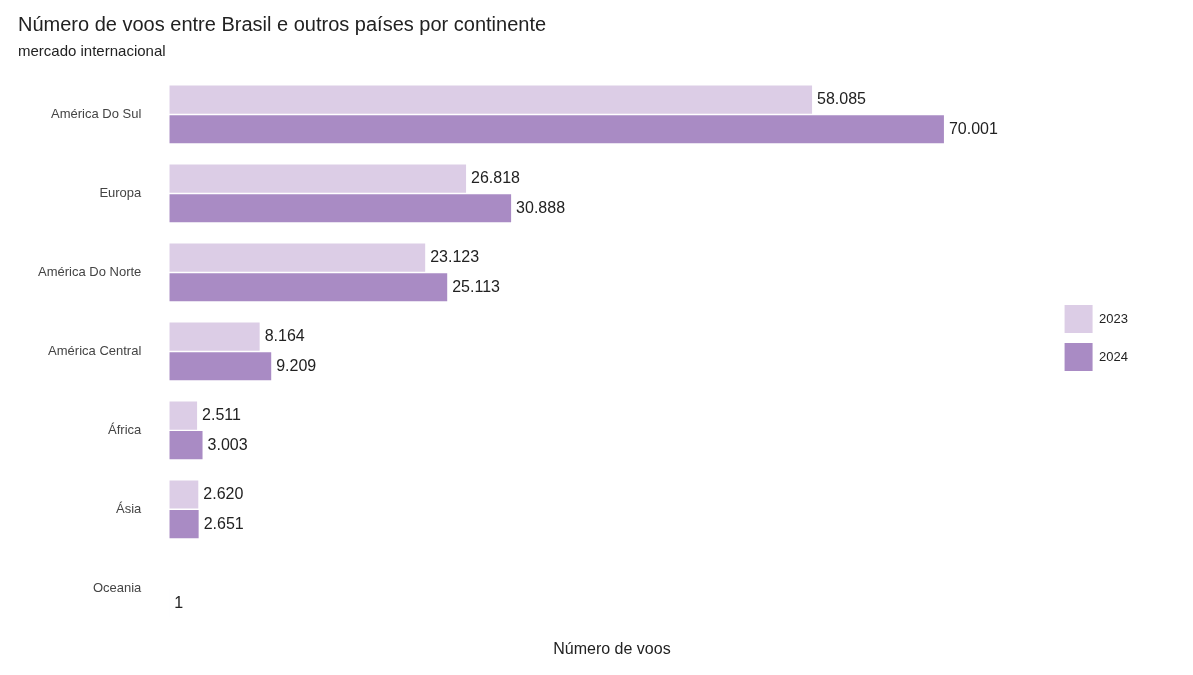 The width and height of the screenshot is (1193, 675). I want to click on y-tick-label: Europa, so click(121, 193).